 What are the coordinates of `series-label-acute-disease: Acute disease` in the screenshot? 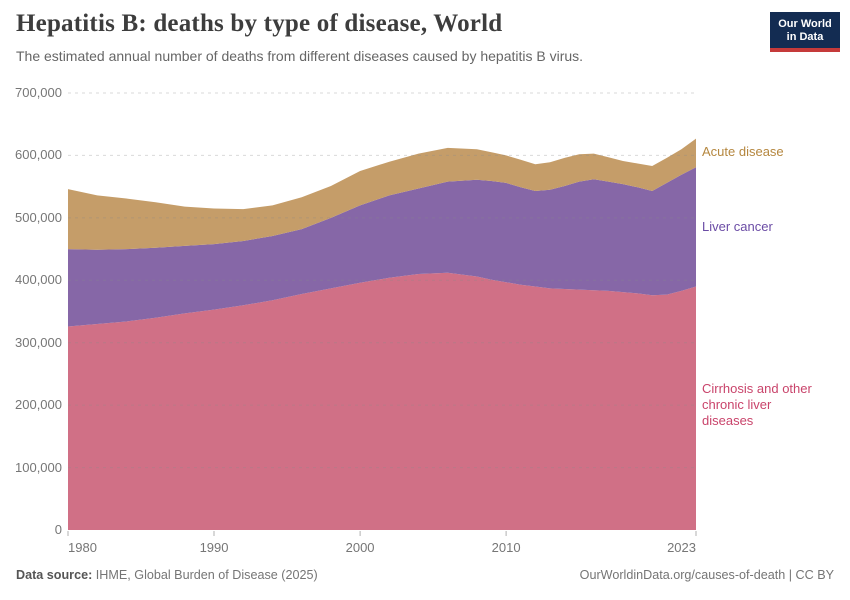 It's located at (743, 151).